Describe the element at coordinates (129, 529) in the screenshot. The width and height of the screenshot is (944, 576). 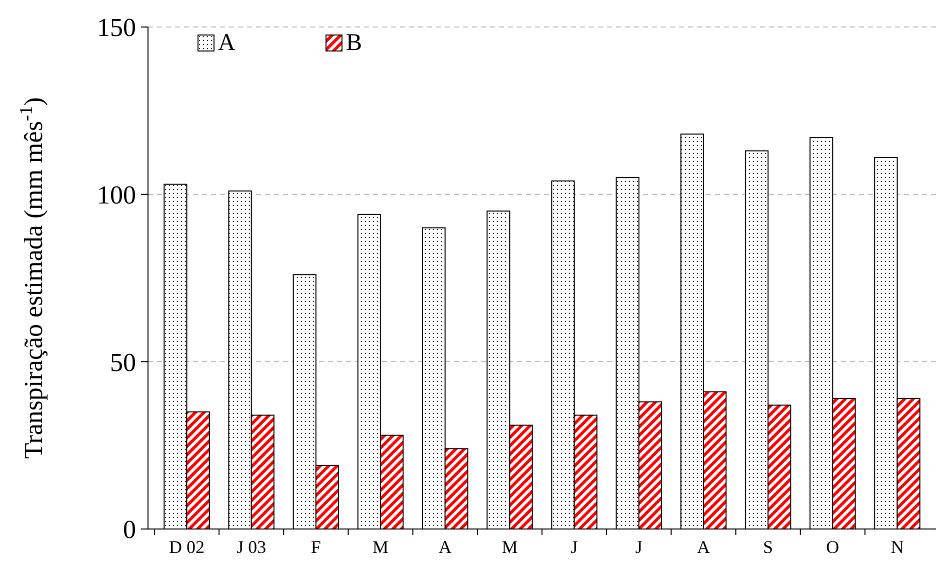
I see `y-tick-label: 0` at that location.